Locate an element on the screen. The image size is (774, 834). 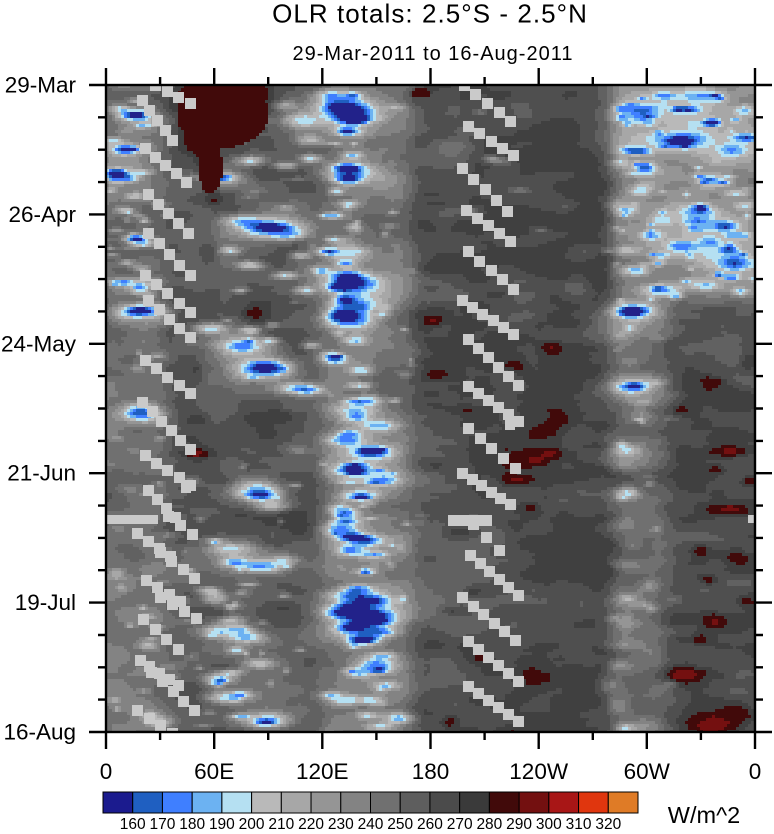
svg-text: 290 is located at coordinates (519, 824).